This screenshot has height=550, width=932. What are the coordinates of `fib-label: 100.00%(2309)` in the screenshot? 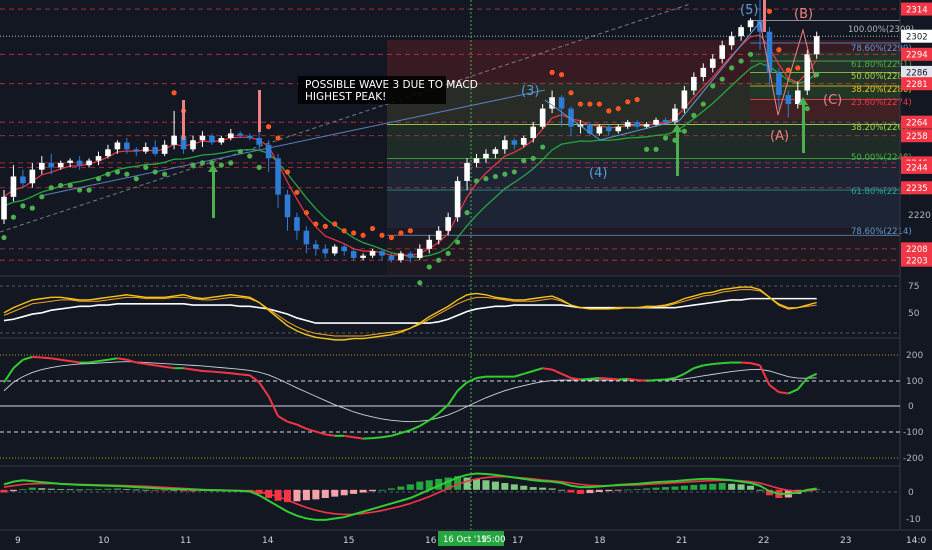 It's located at (881, 30).